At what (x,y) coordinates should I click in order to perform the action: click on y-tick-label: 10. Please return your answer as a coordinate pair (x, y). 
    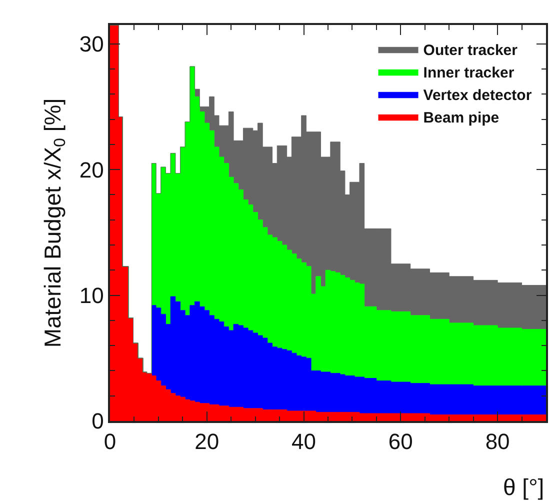
    Looking at the image, I should click on (91, 295).